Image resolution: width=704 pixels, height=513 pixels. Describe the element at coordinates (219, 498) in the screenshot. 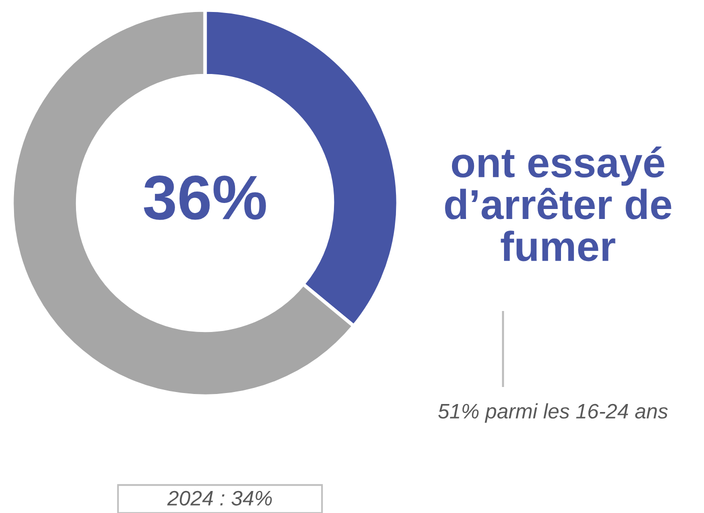

I see `text: 2024 : 34%` at that location.